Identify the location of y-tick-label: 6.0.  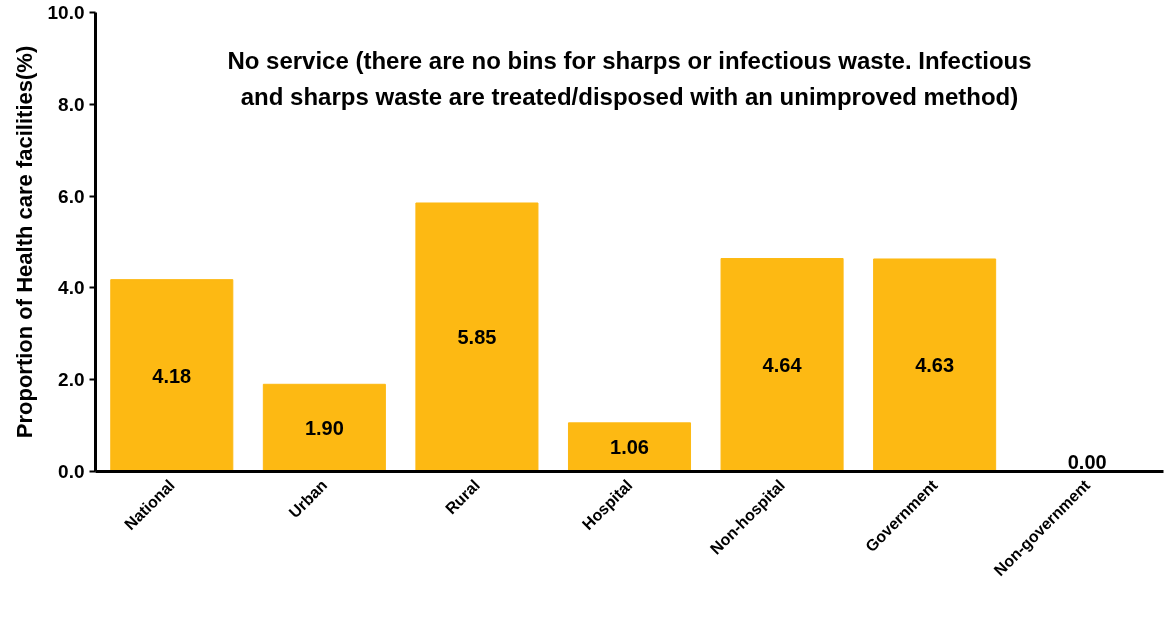
(71, 196).